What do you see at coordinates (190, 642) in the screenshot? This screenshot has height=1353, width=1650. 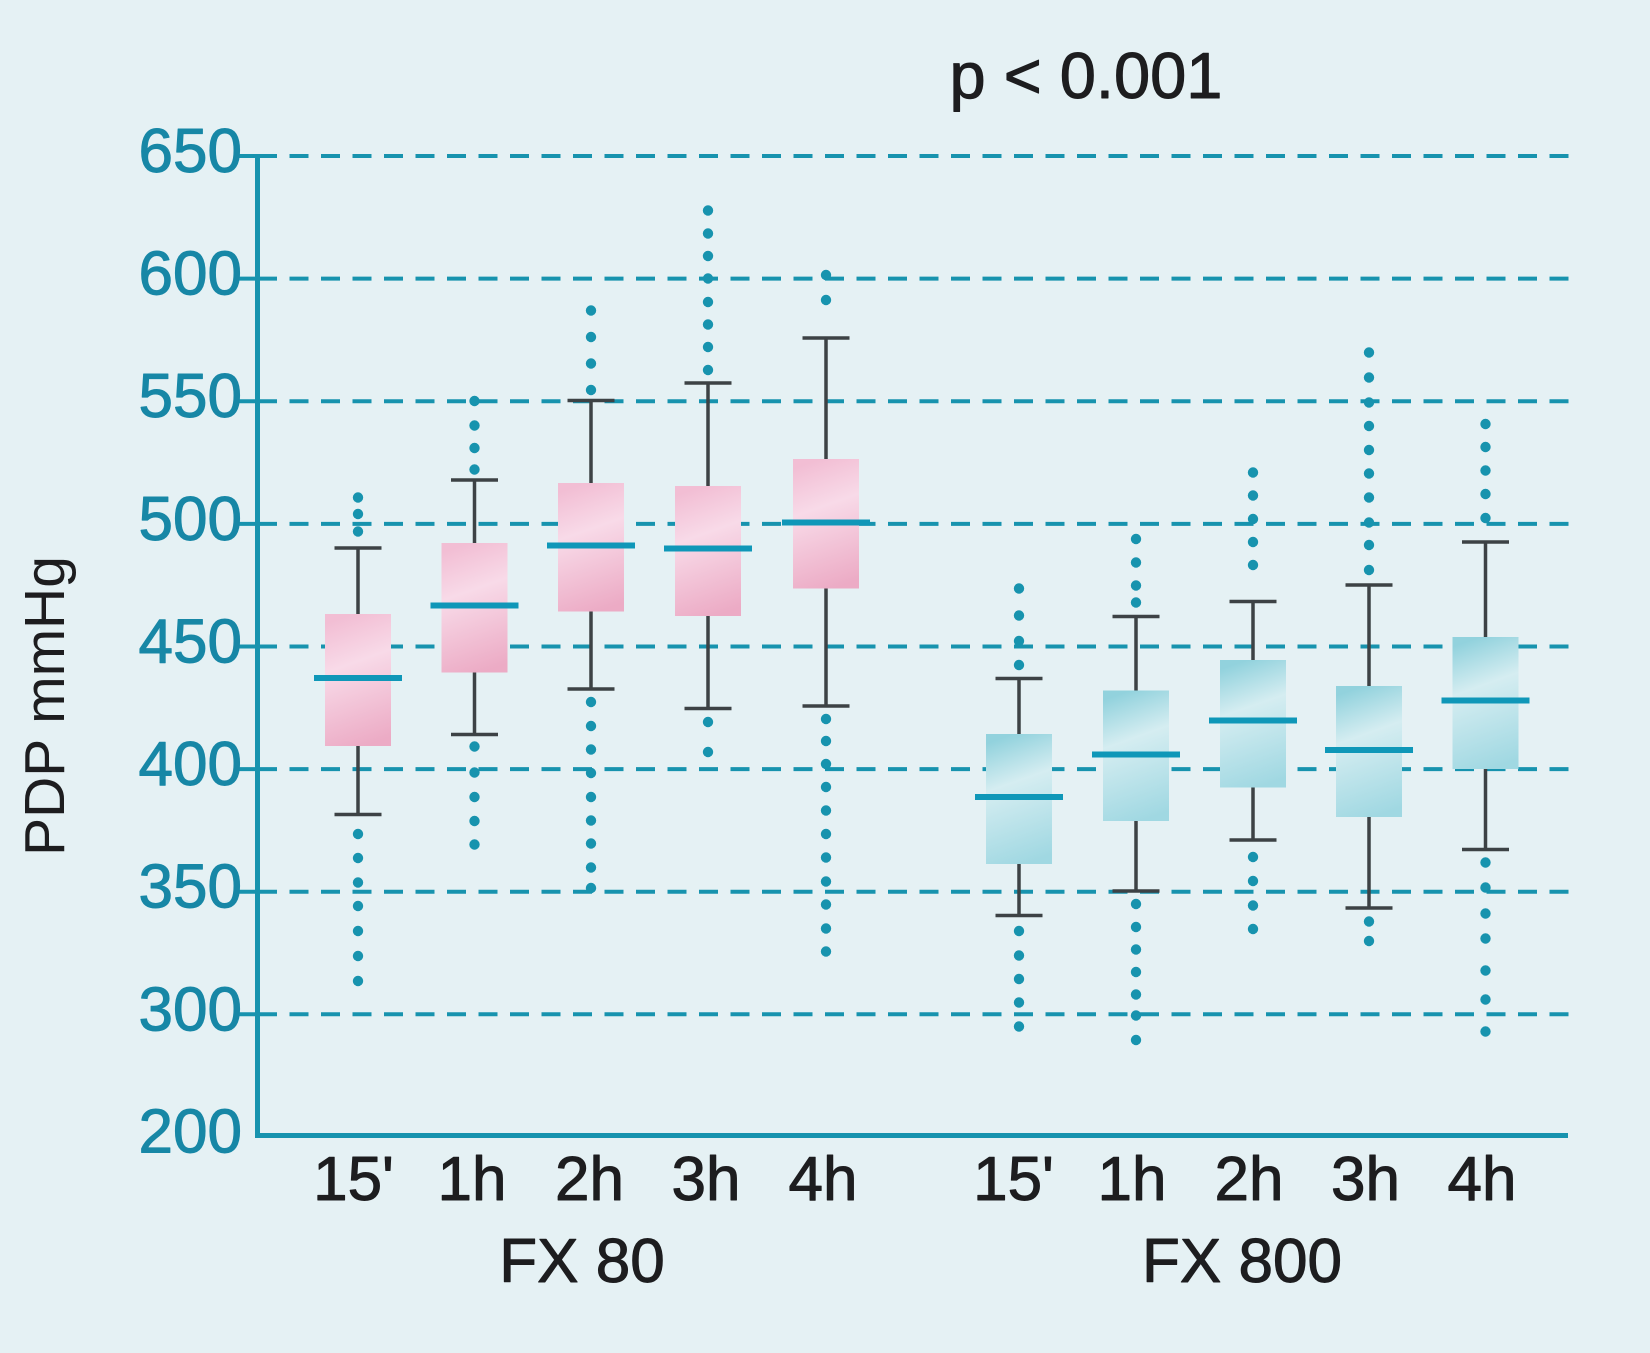 I see `svg-text: 450` at bounding box center [190, 642].